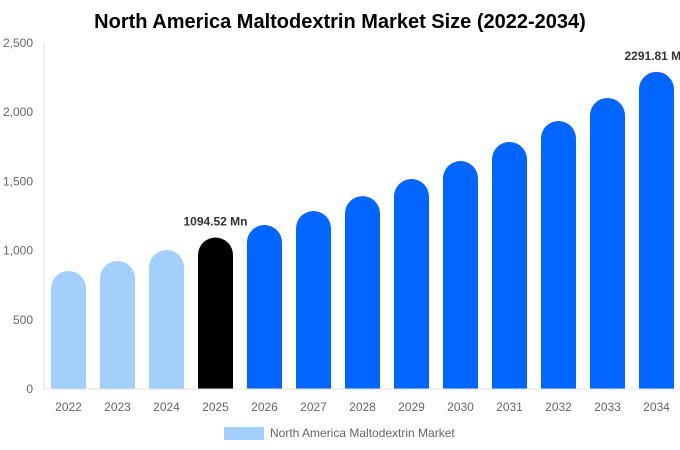 The image size is (680, 450). Describe the element at coordinates (460, 275) in the screenshot. I see `bar-2030` at that location.